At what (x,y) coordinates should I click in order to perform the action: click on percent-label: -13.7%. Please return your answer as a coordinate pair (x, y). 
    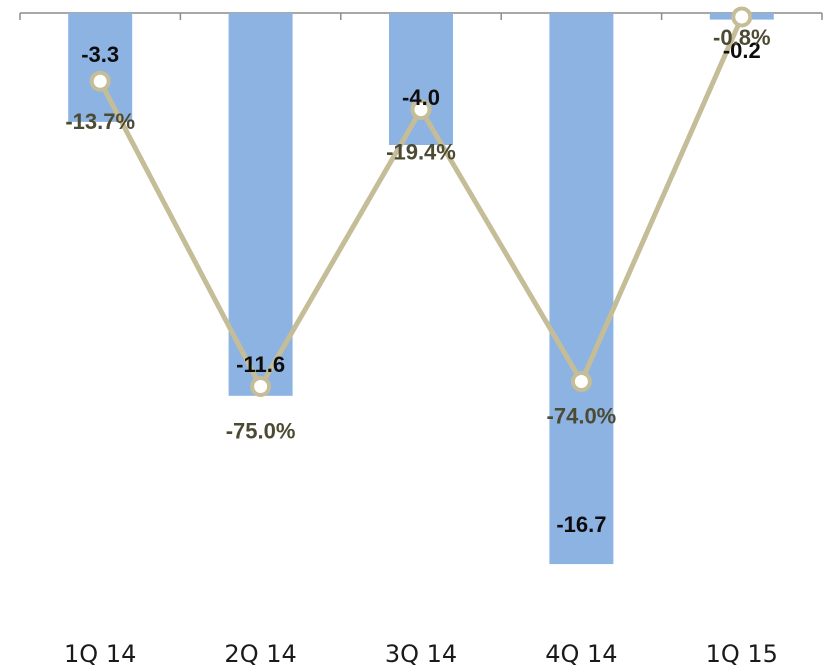
    Looking at the image, I should click on (100, 121).